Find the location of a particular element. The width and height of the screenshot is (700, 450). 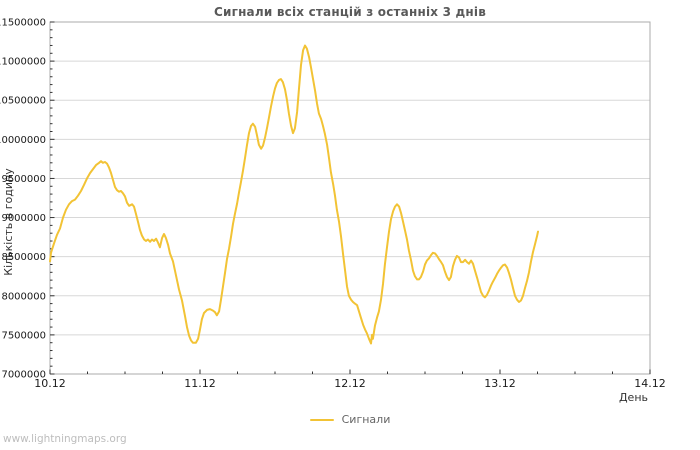

x-tick-label: 12.12 is located at coordinates (350, 383).